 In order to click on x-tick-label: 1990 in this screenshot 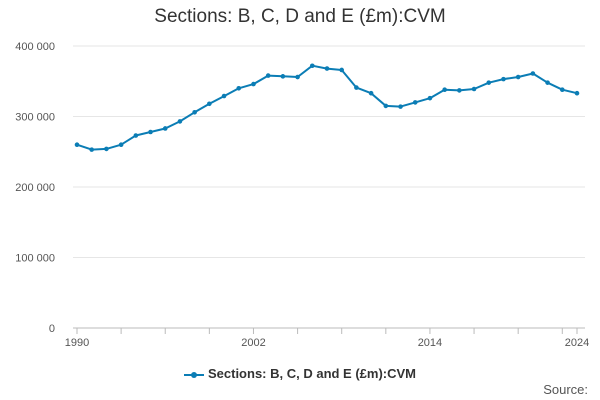, I will do `click(77, 343)`.